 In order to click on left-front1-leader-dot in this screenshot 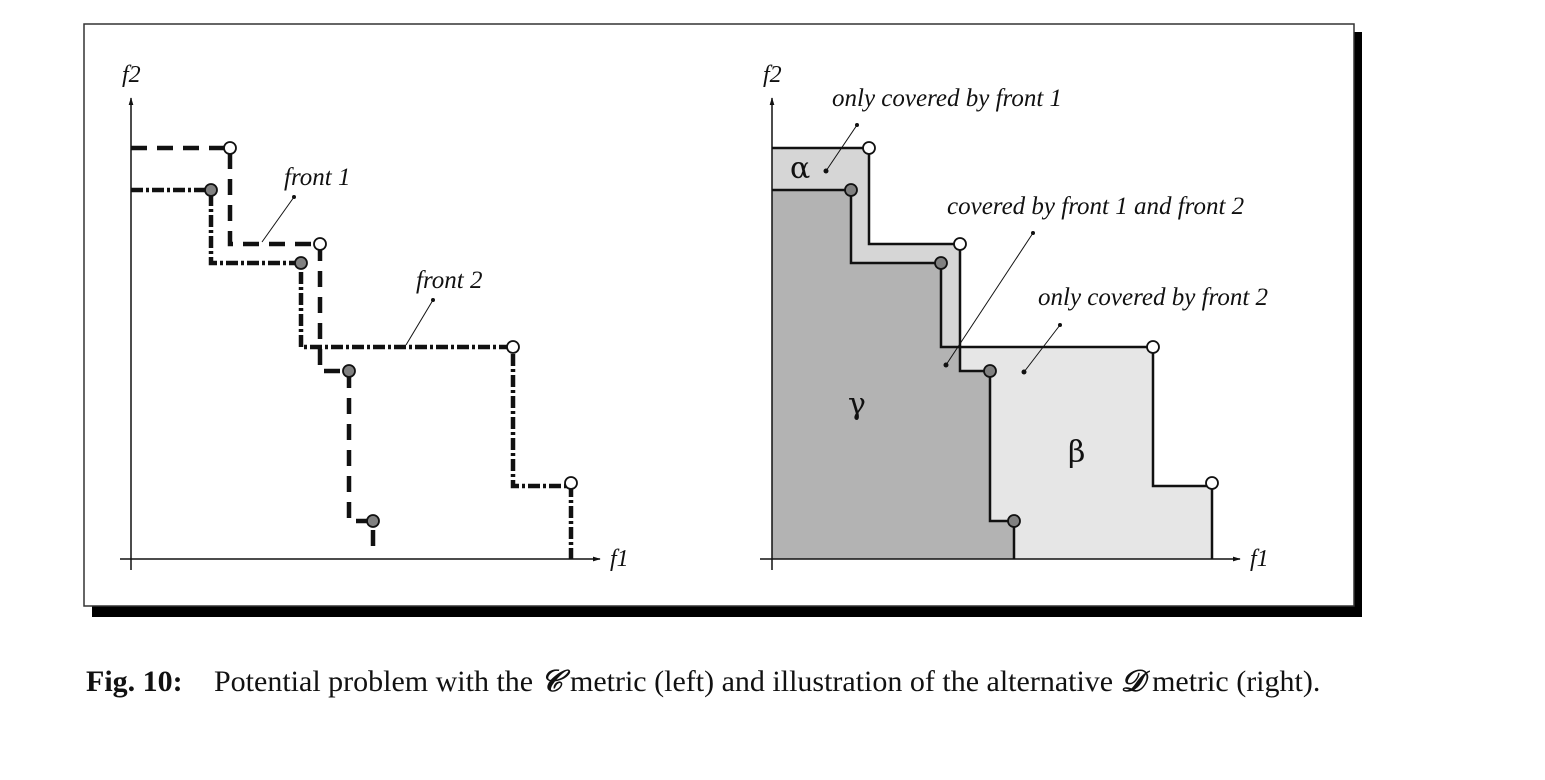, I will do `click(294, 197)`.